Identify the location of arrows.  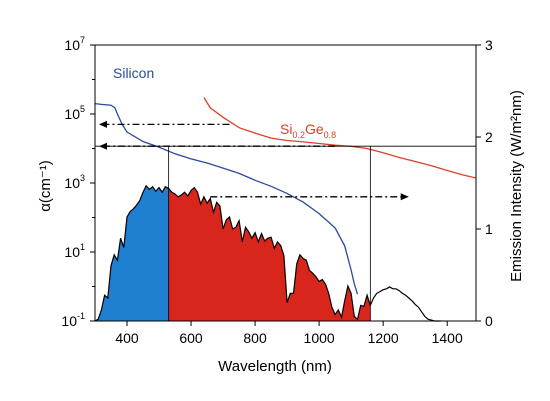
(254, 160).